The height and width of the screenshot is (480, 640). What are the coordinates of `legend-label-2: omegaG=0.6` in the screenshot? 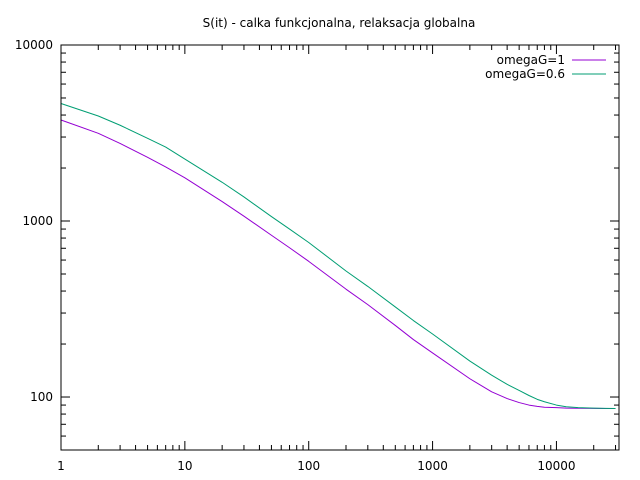 It's located at (525, 74).